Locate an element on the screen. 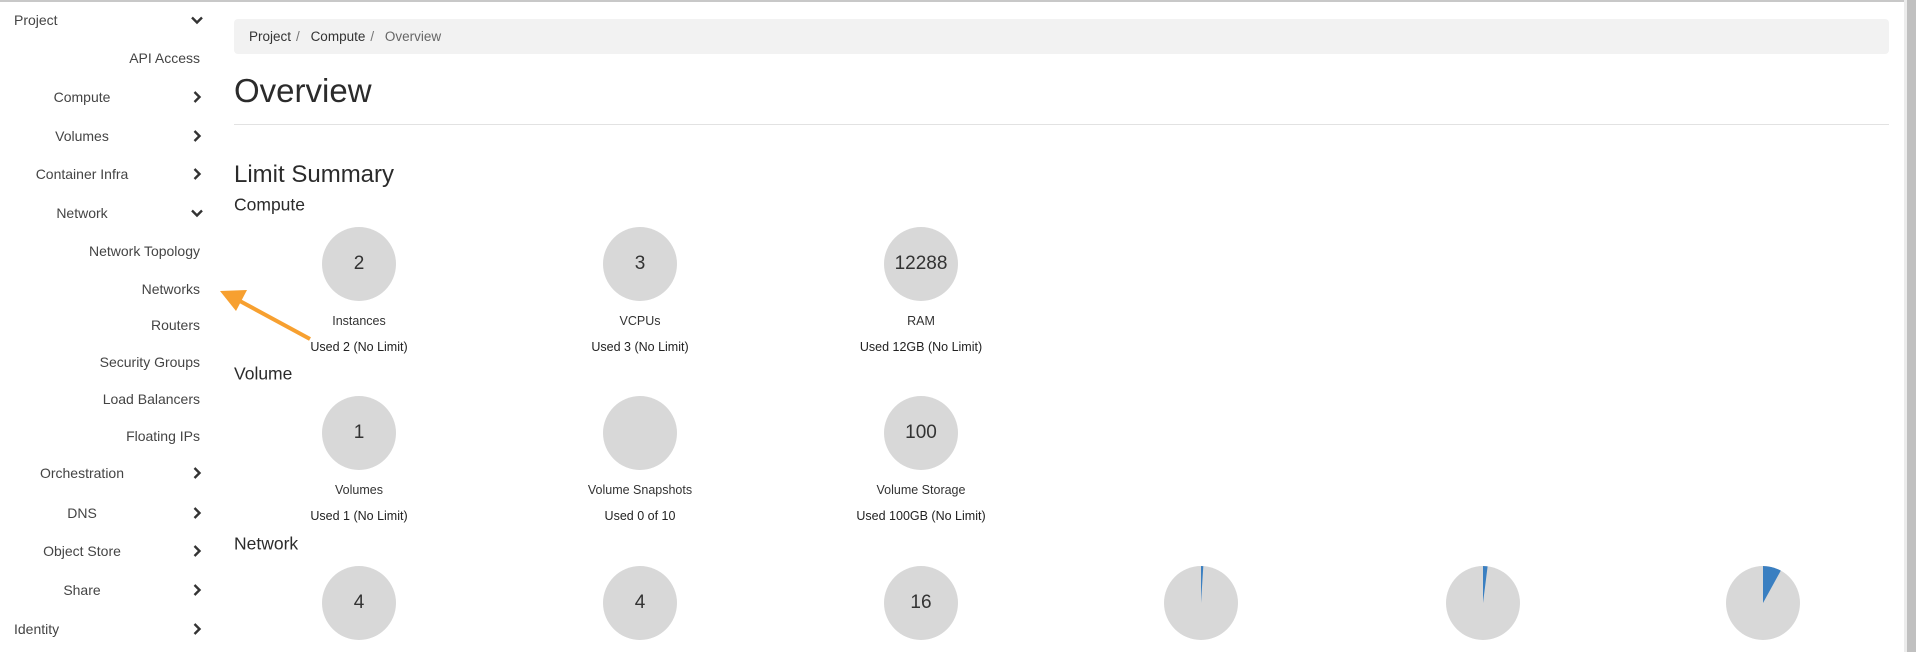 The height and width of the screenshot is (652, 1918). scrollbar-track is located at coordinates (1905, 326).